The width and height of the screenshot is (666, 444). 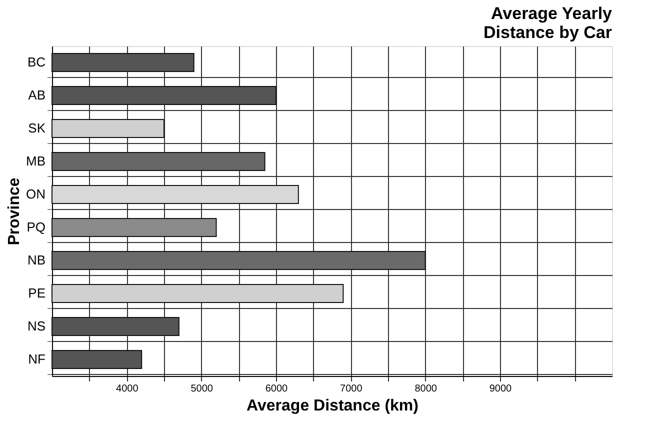 What do you see at coordinates (37, 95) in the screenshot?
I see `y-tick-label: AB` at bounding box center [37, 95].